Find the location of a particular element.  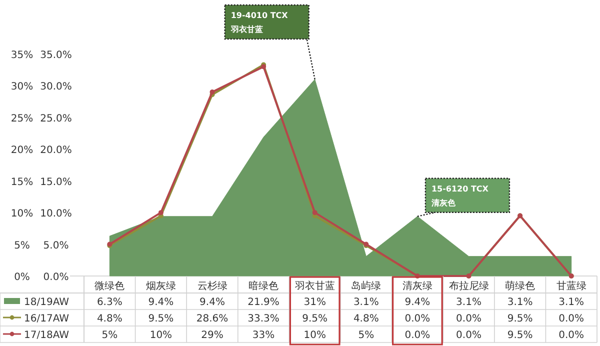

y-tick-label: 5% is located at coordinates (22, 246).